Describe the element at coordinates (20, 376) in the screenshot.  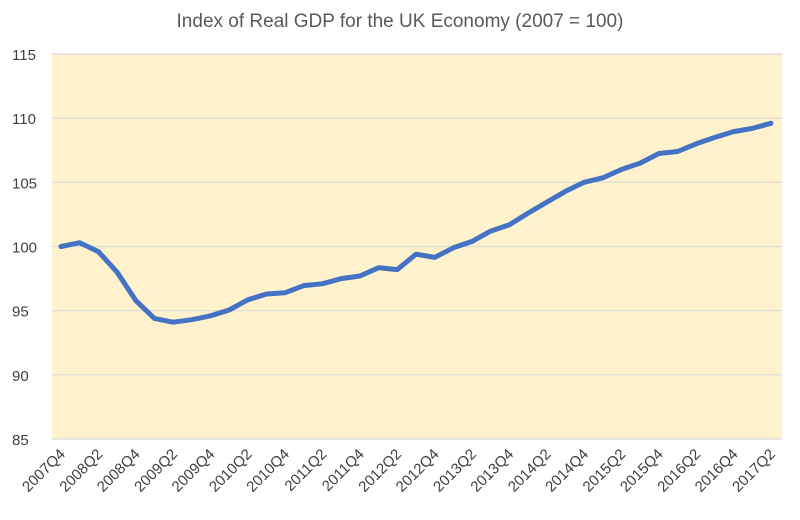
I see `y-tick-label: 90` at that location.